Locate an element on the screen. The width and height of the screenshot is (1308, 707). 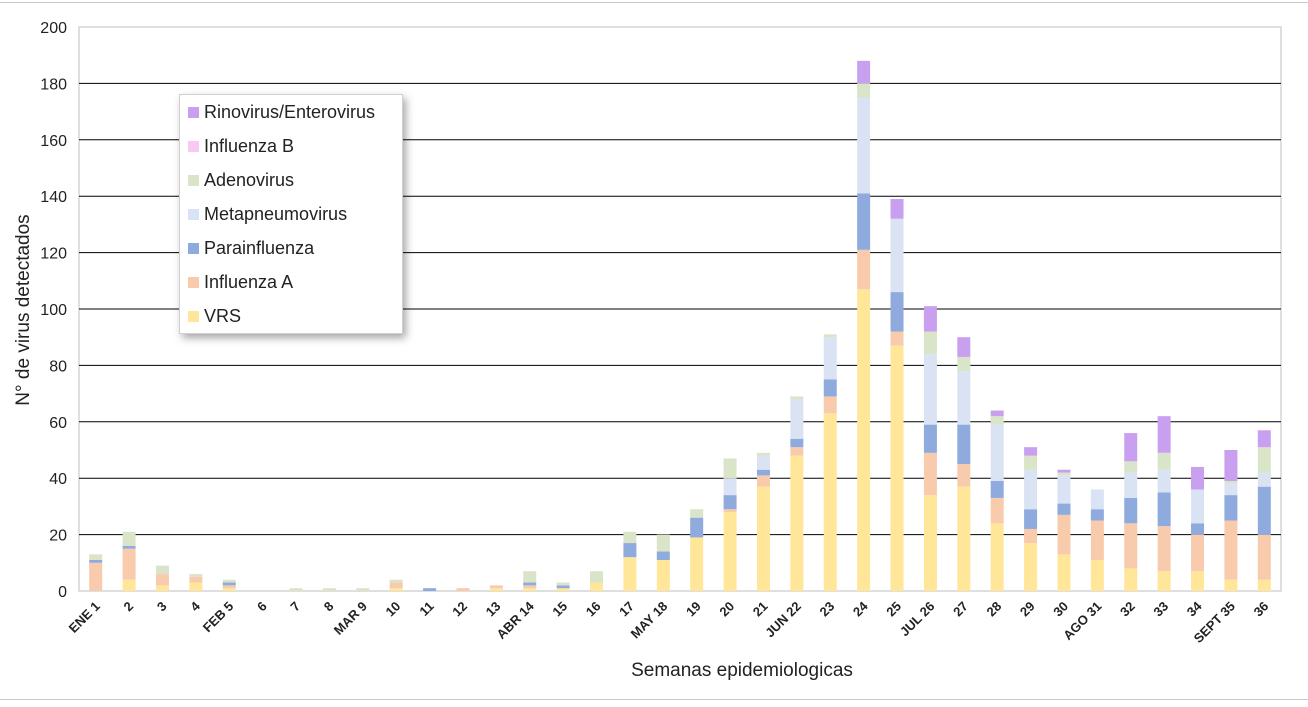
x-tick-label: FEB 5 is located at coordinates (218, 617).